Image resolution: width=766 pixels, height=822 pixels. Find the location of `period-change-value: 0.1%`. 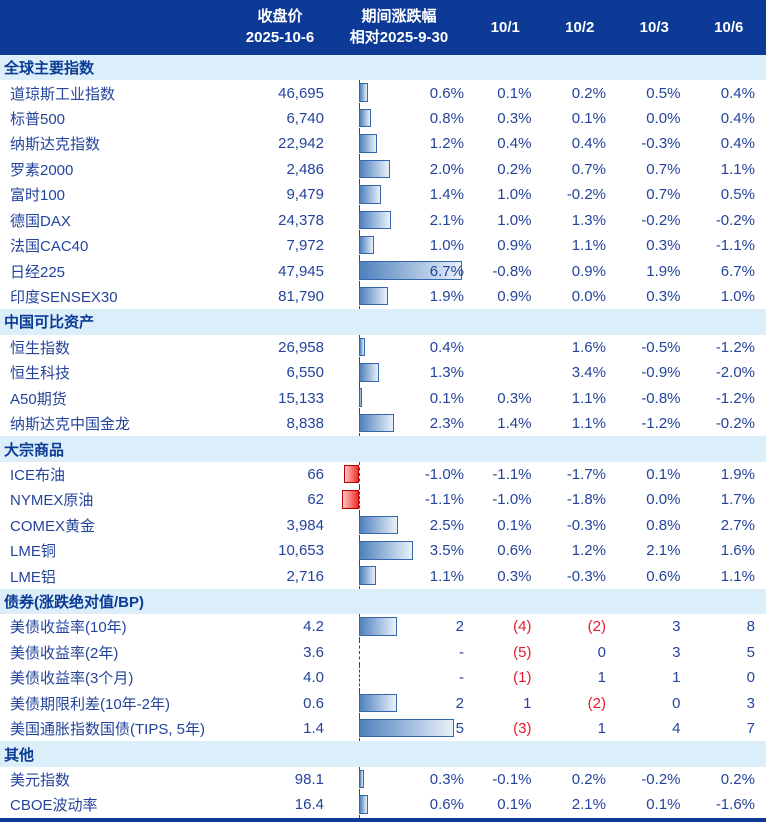

period-change-value: 0.1% is located at coordinates (446, 398).